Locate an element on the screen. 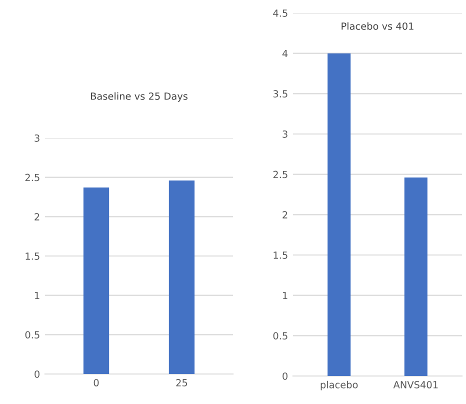  y-tick-label: 4.5 is located at coordinates (280, 13).